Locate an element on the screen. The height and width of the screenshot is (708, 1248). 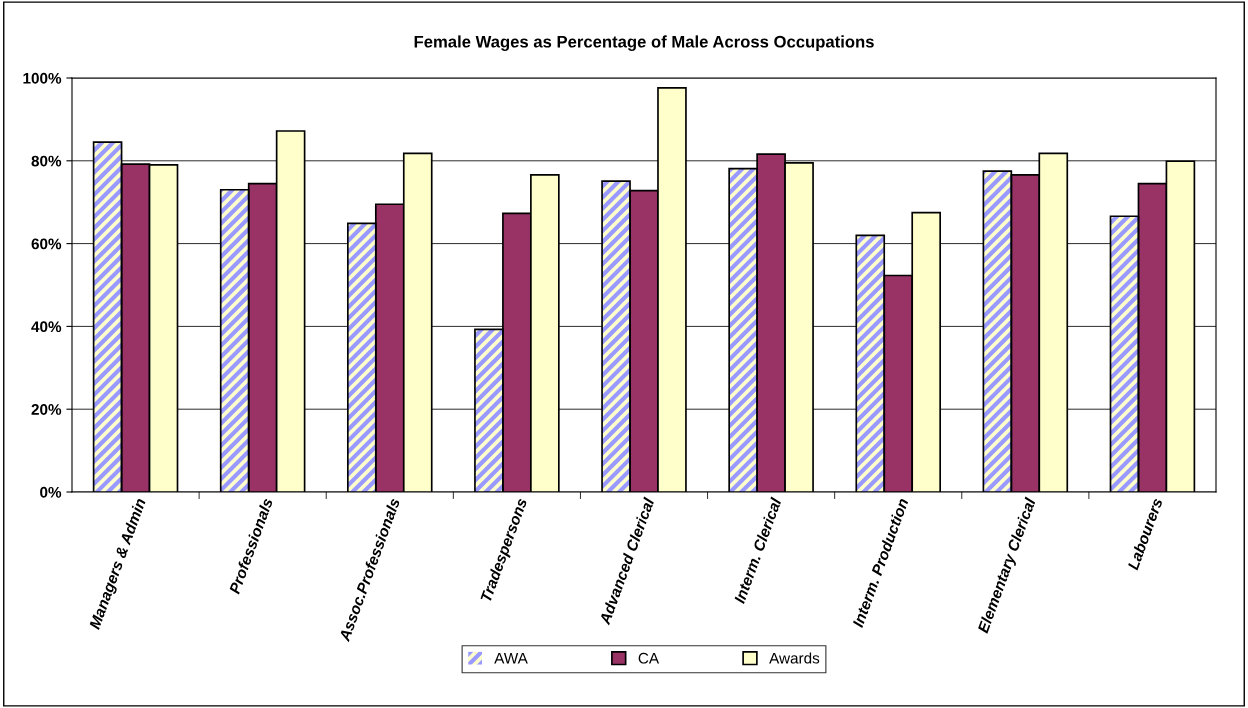
y-tick-label: 0% is located at coordinates (51, 492).